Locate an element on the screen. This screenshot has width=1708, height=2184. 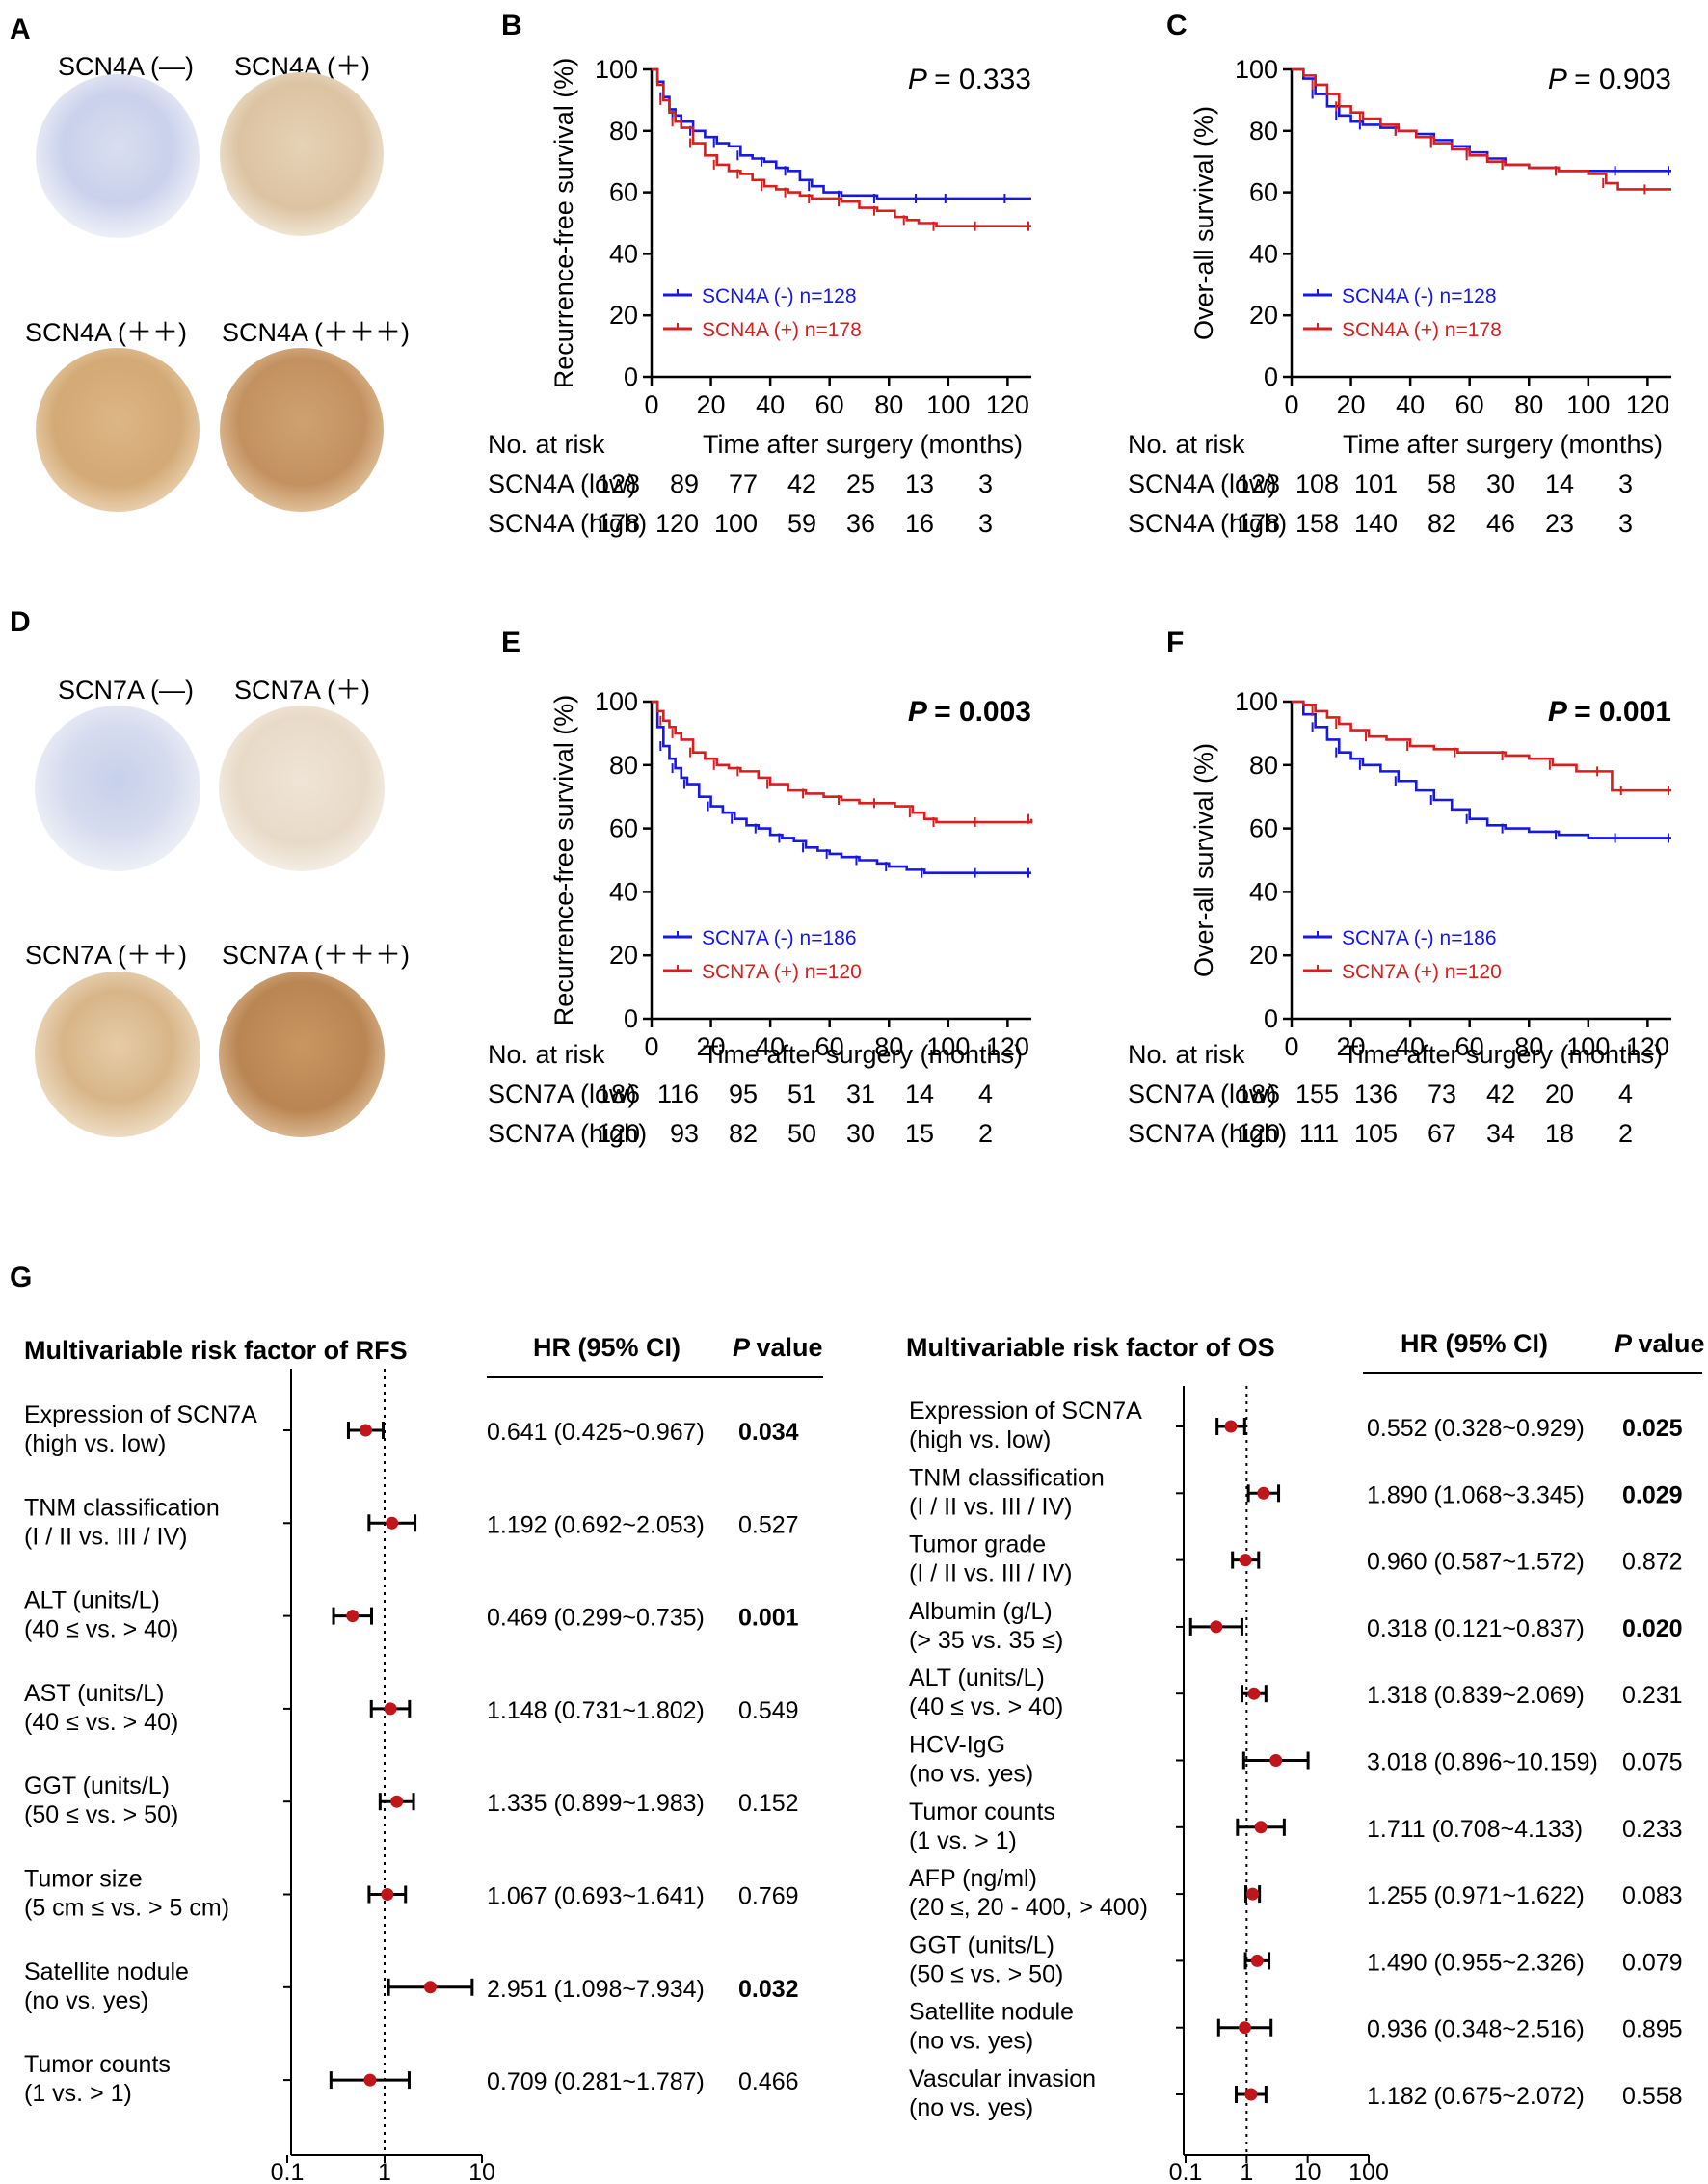
variable-sublabel: (40 ≤ vs. > 40) is located at coordinates (986, 1706).